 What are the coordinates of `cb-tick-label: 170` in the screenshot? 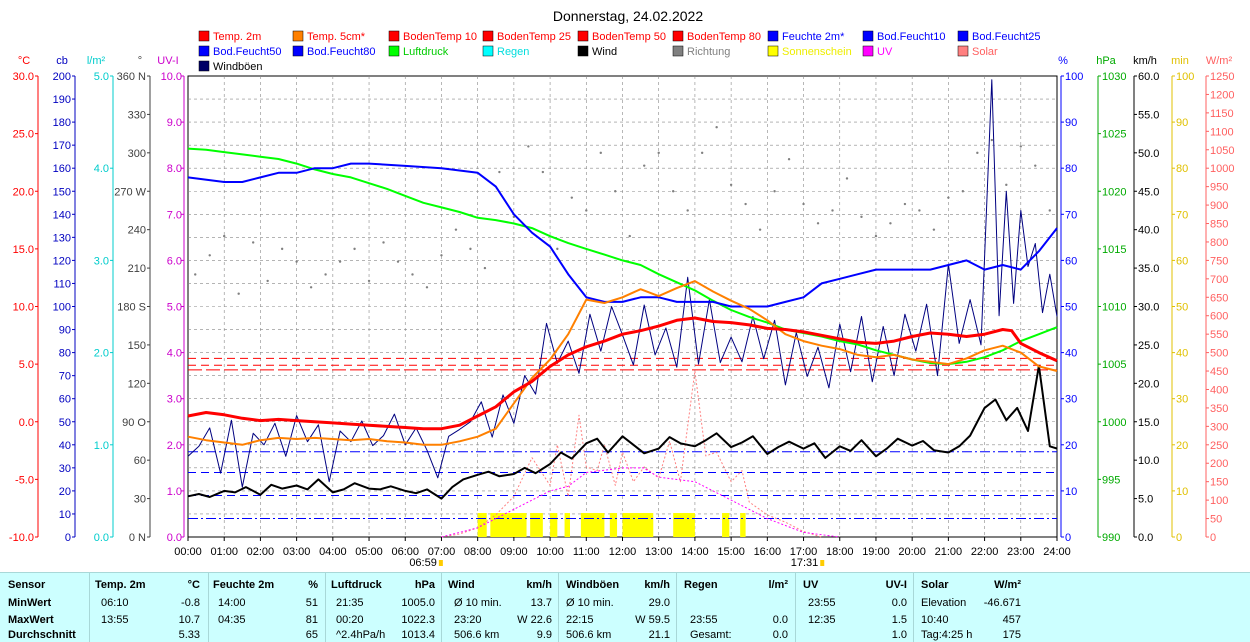 It's located at (62, 146).